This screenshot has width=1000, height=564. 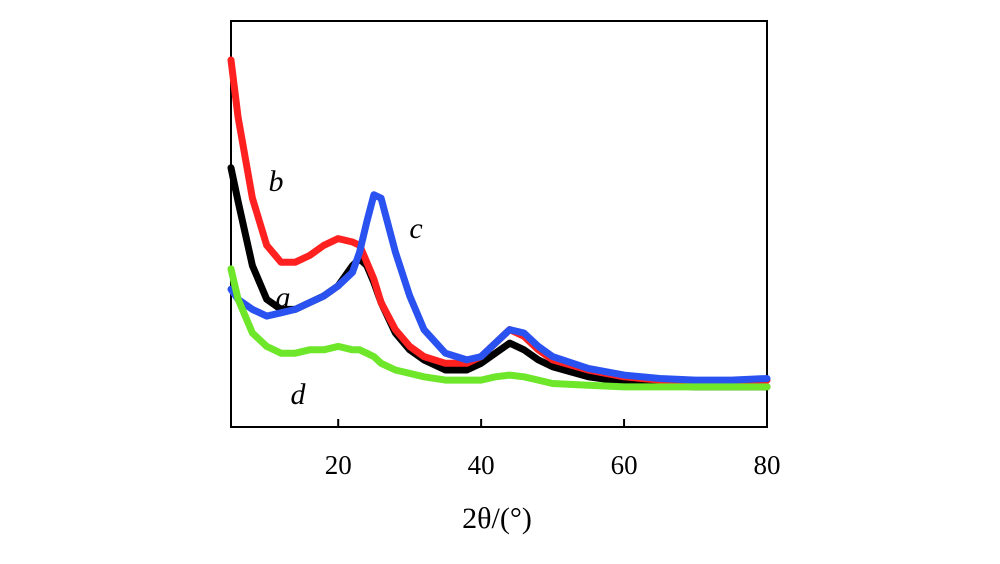 What do you see at coordinates (299, 394) in the screenshot?
I see `series-label-d: d` at bounding box center [299, 394].